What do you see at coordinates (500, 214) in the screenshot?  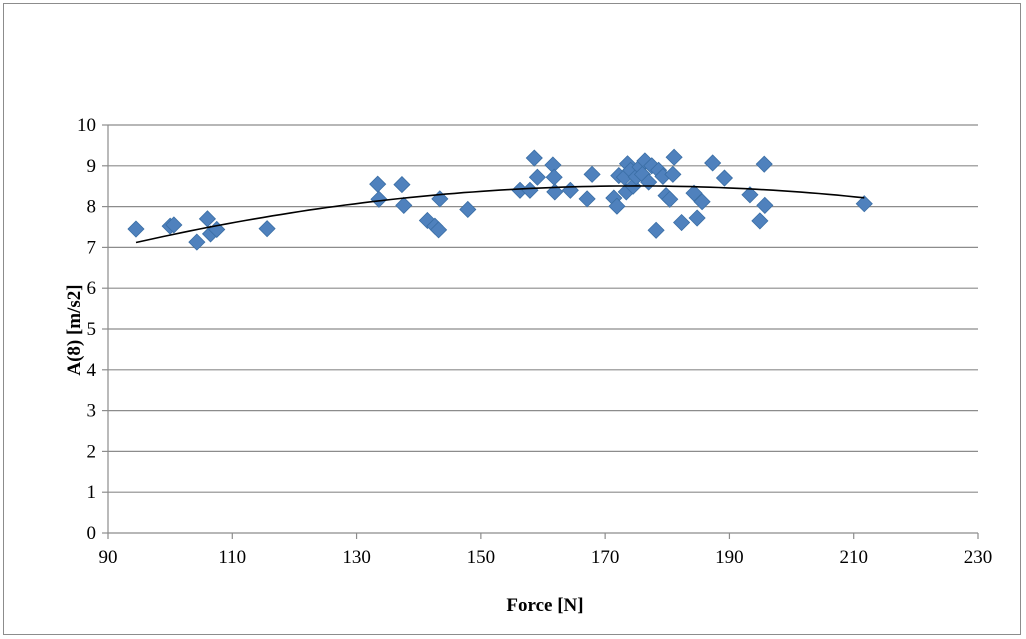 I see `trendline` at bounding box center [500, 214].